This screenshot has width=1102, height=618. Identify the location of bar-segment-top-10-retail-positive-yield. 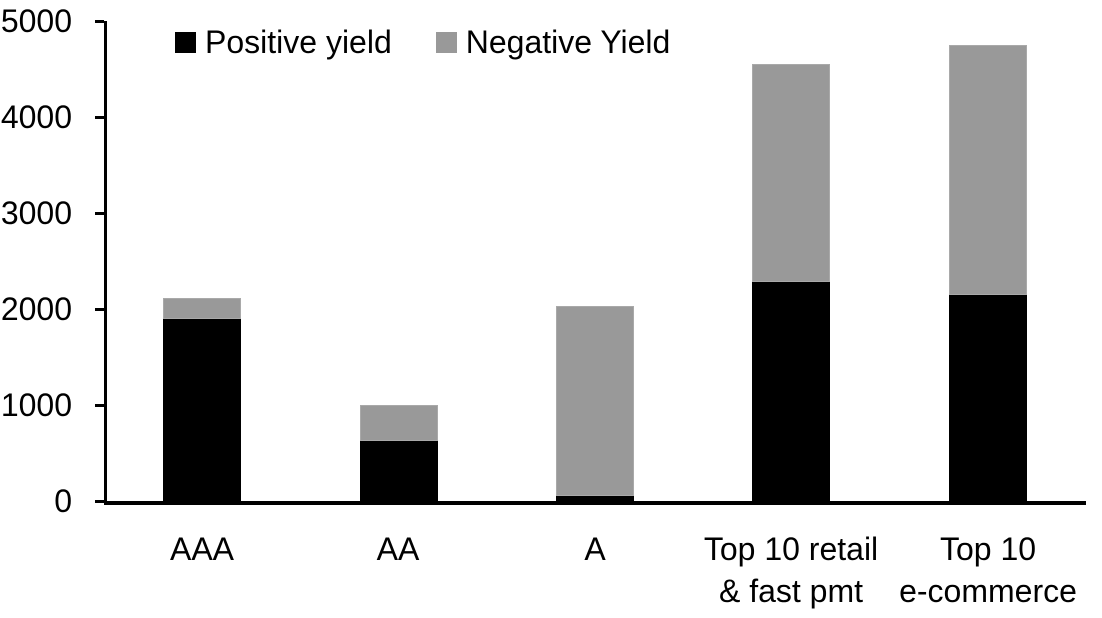
(791, 391).